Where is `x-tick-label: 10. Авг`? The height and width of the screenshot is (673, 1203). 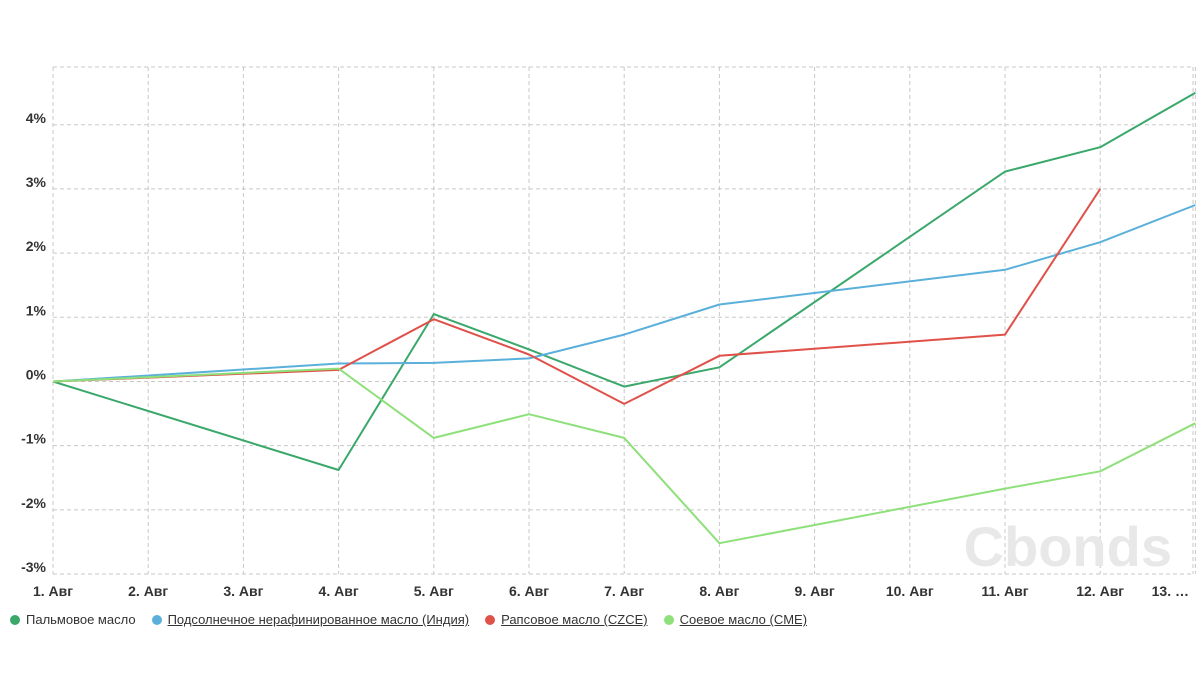 x-tick-label: 10. Авг is located at coordinates (910, 591).